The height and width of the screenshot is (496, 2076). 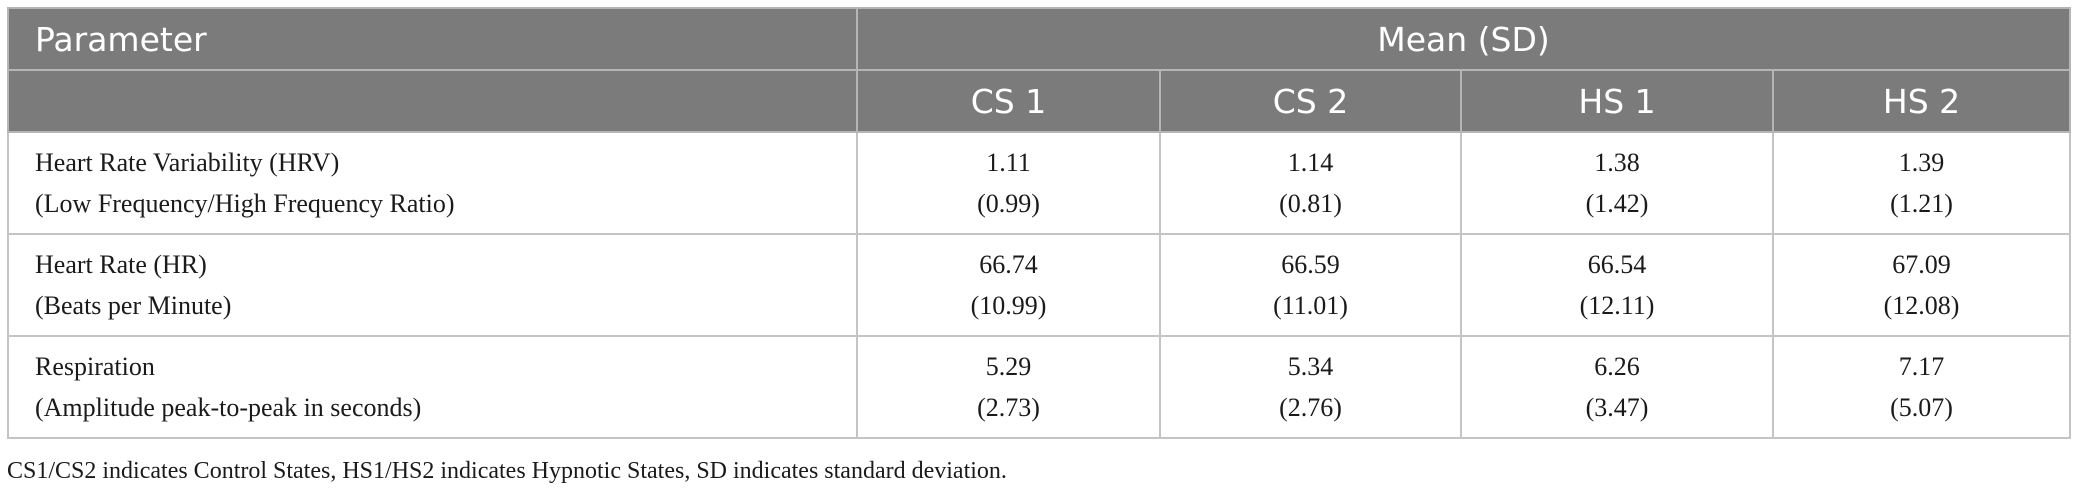 What do you see at coordinates (1310, 101) in the screenshot?
I see `column-header-cs2: CS 2` at bounding box center [1310, 101].